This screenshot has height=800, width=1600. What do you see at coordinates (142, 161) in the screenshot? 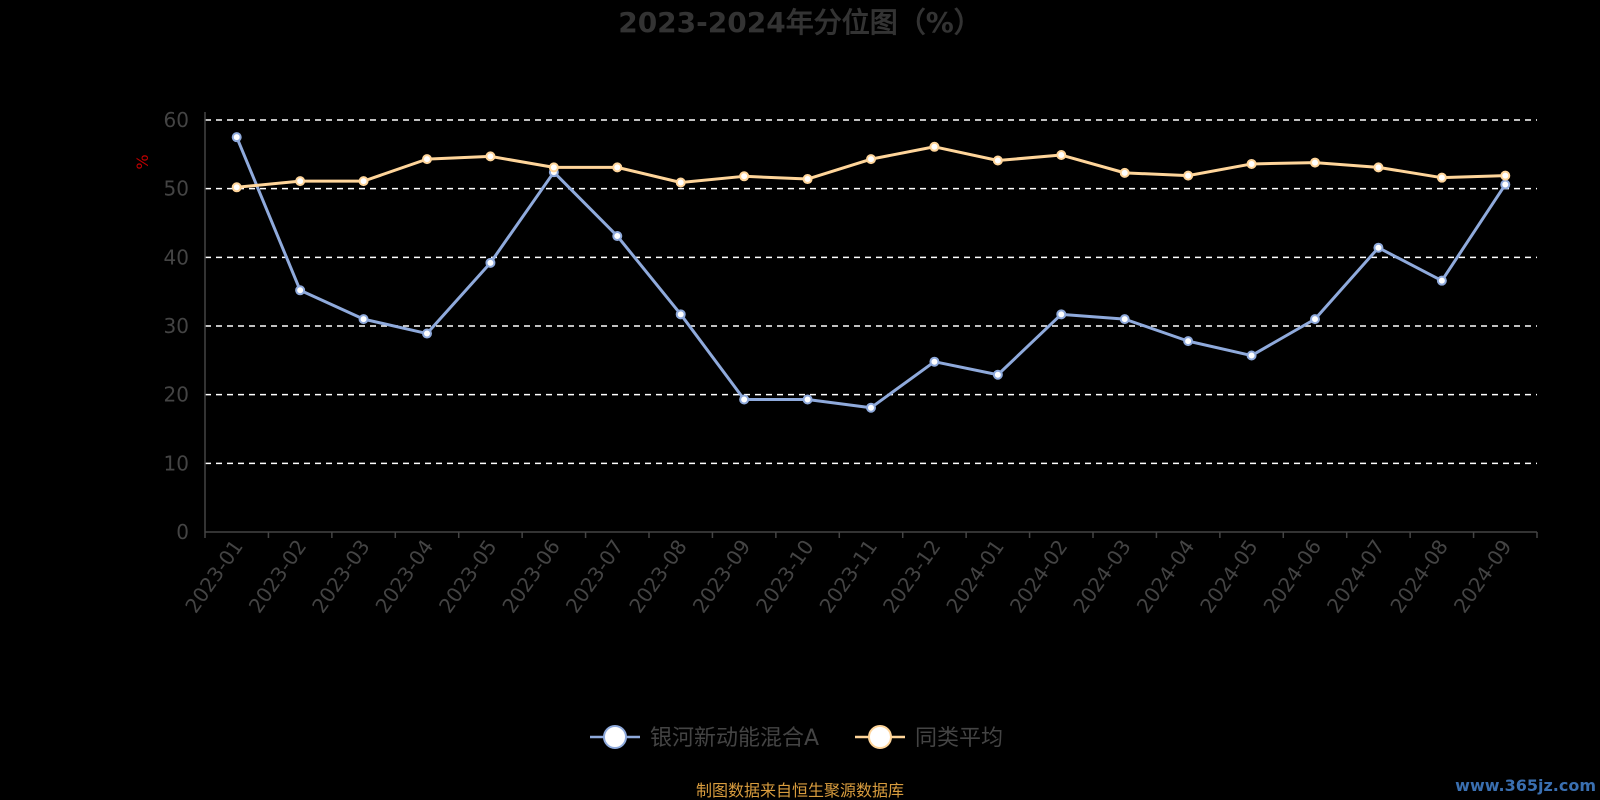
I see `y-axis-label: %` at bounding box center [142, 161].